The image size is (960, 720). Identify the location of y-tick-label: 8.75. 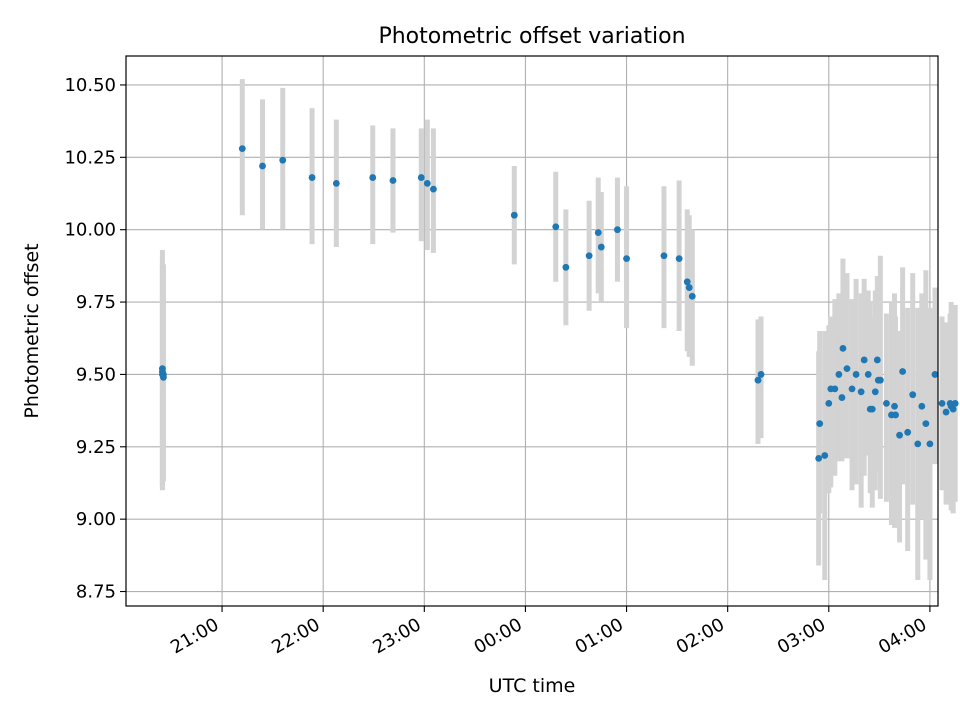
(96, 592).